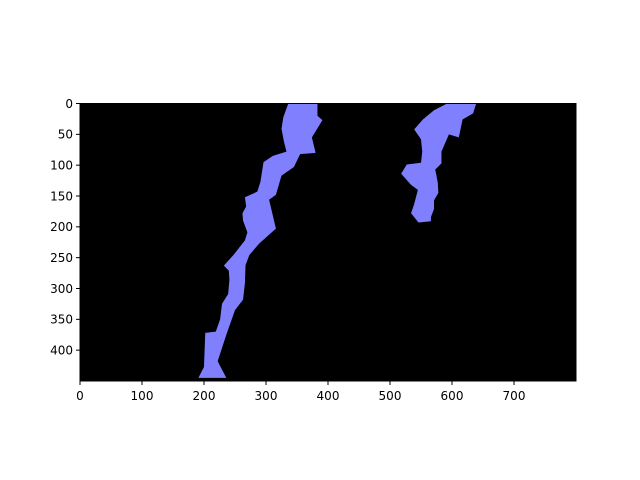  Describe the element at coordinates (452, 396) in the screenshot. I see `x-tick-label: 600` at that location.